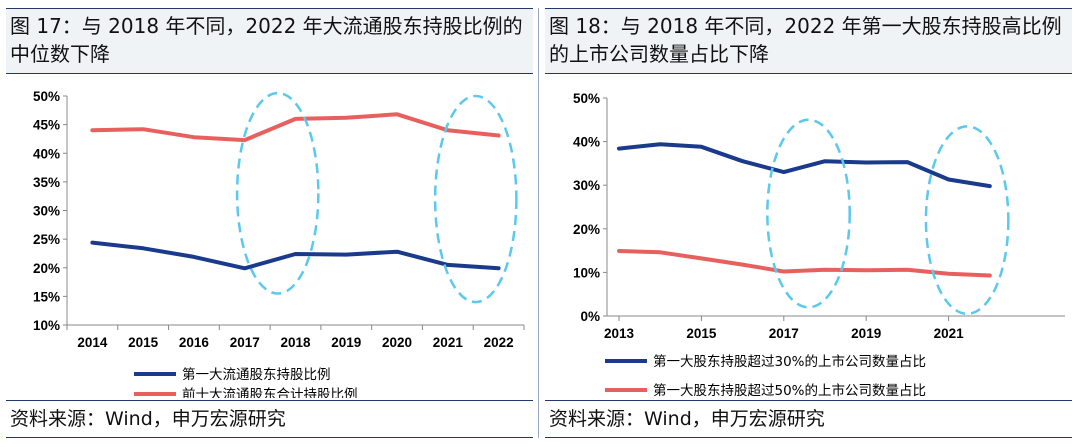 This screenshot has height=447, width=1080. I want to click on figure-17-title: 图 17：与 2018 年不同，2022 年大流通股东持股比例的中位数下降, so click(266, 40).